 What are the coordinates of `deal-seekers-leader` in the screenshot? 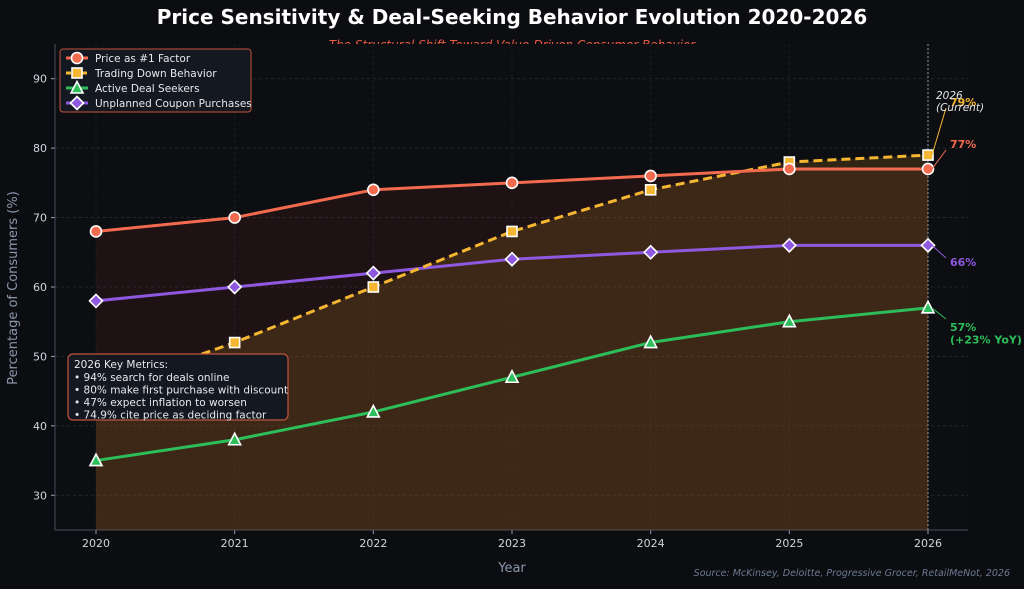 It's located at (939, 313).